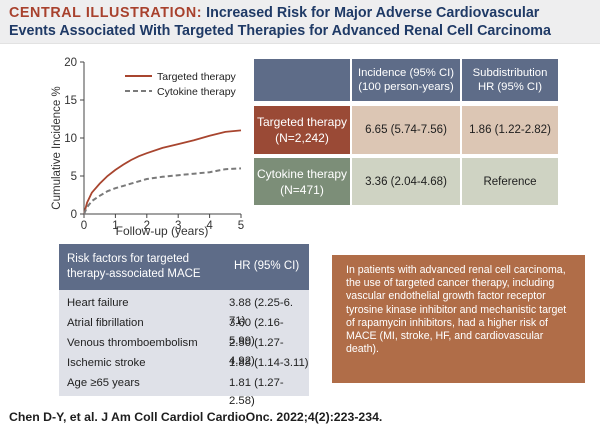 Image resolution: width=600 pixels, height=435 pixels. What do you see at coordinates (162, 231) in the screenshot?
I see `x-axis-label: Follow-up (years)` at bounding box center [162, 231].